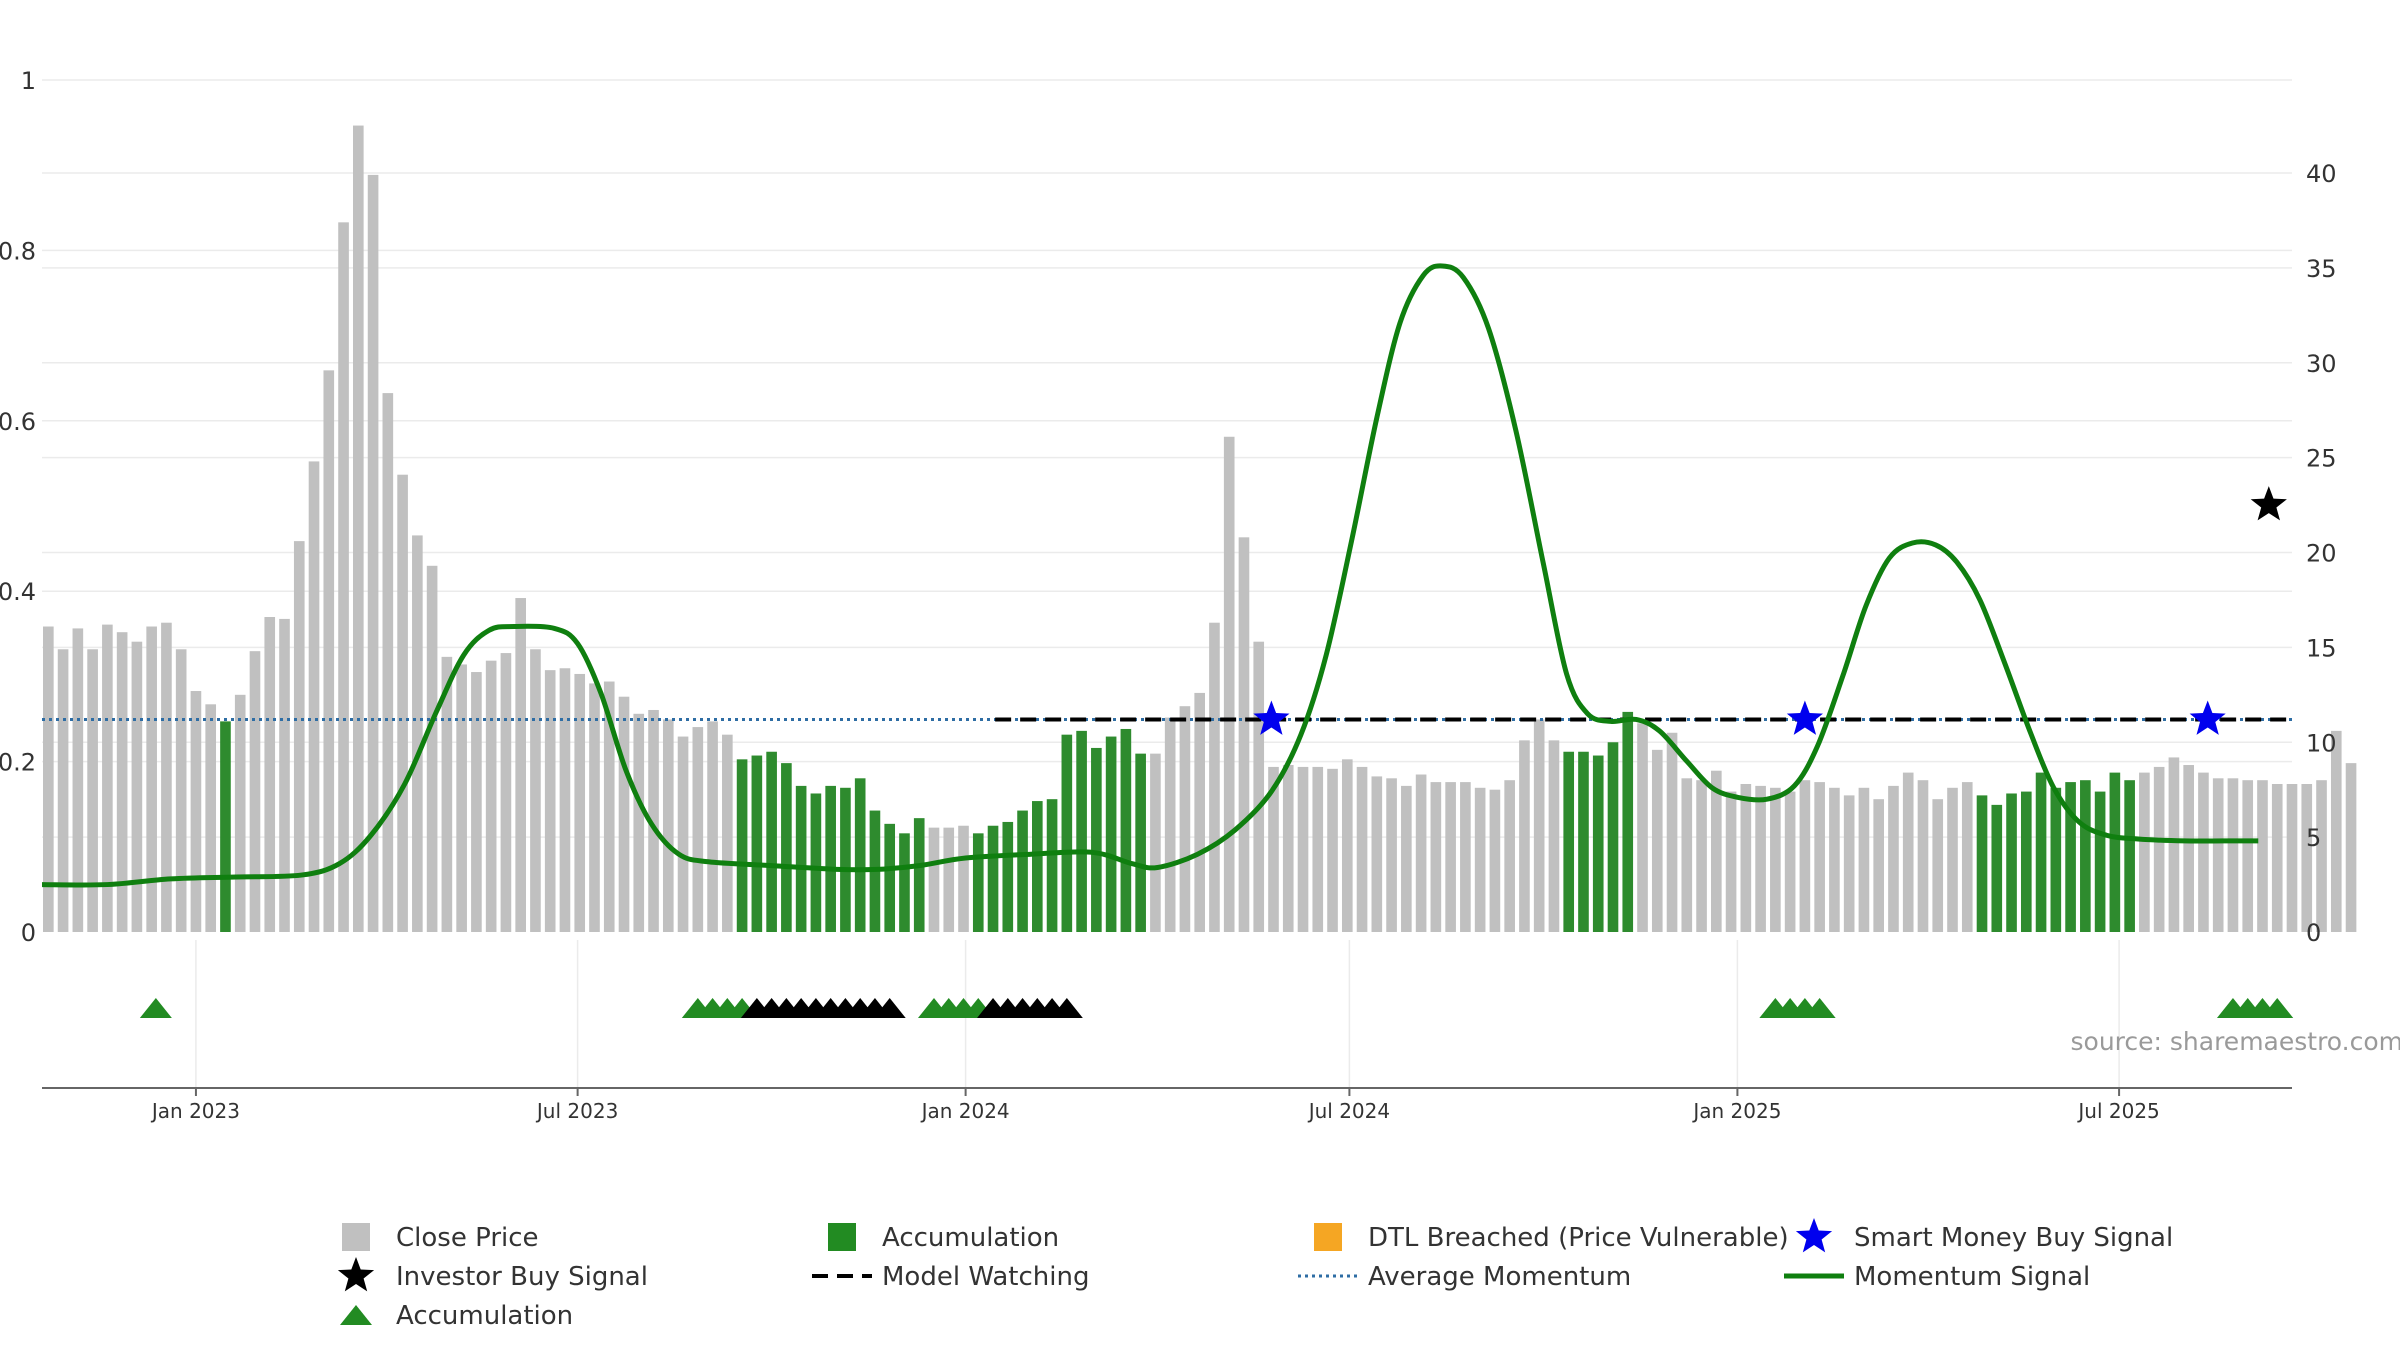 The width and height of the screenshot is (2400, 1350). I want to click on legend-item-avg: Average Momentum, so click(1464, 1277).